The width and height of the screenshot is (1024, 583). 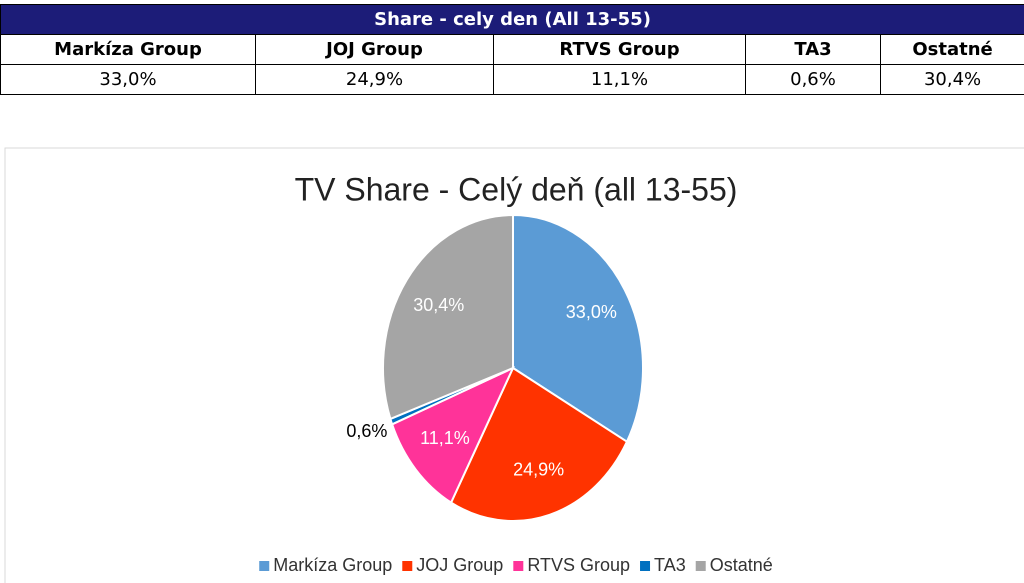 I want to click on table-title: Share - cely den (All 13-55), so click(x=512, y=19).